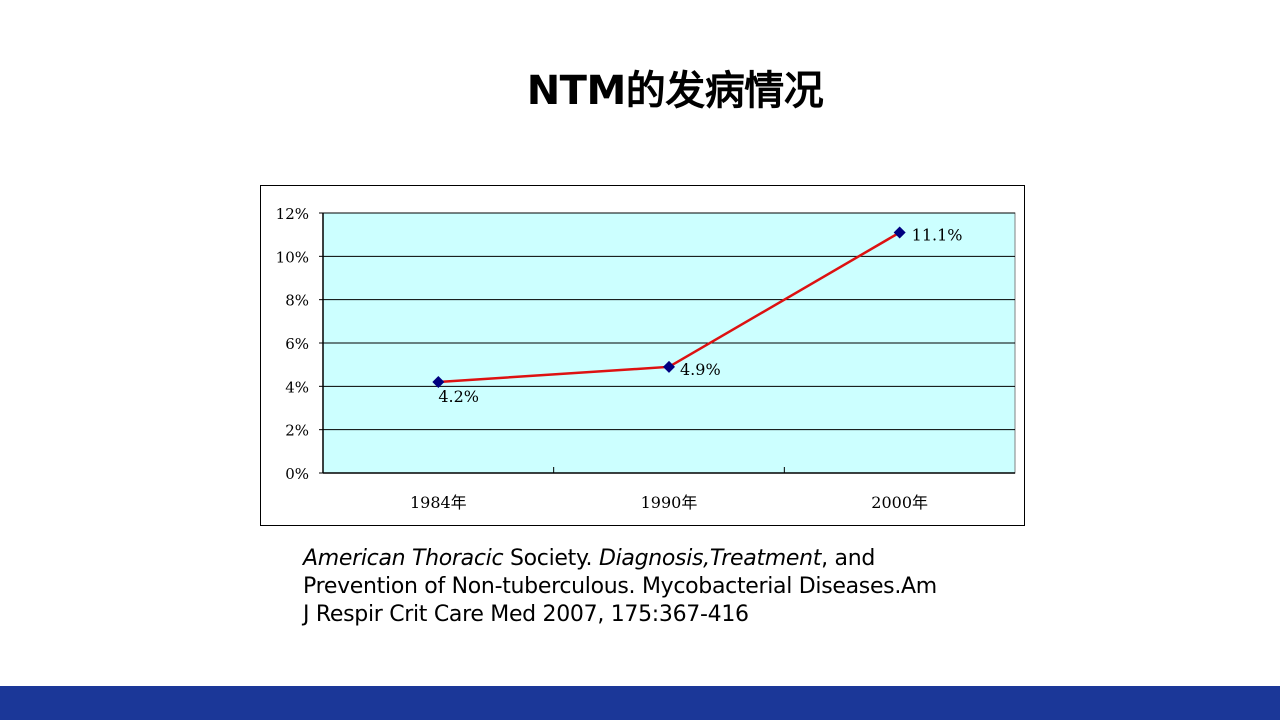  What do you see at coordinates (937, 235) in the screenshot?
I see `data-label: 11.1%` at bounding box center [937, 235].